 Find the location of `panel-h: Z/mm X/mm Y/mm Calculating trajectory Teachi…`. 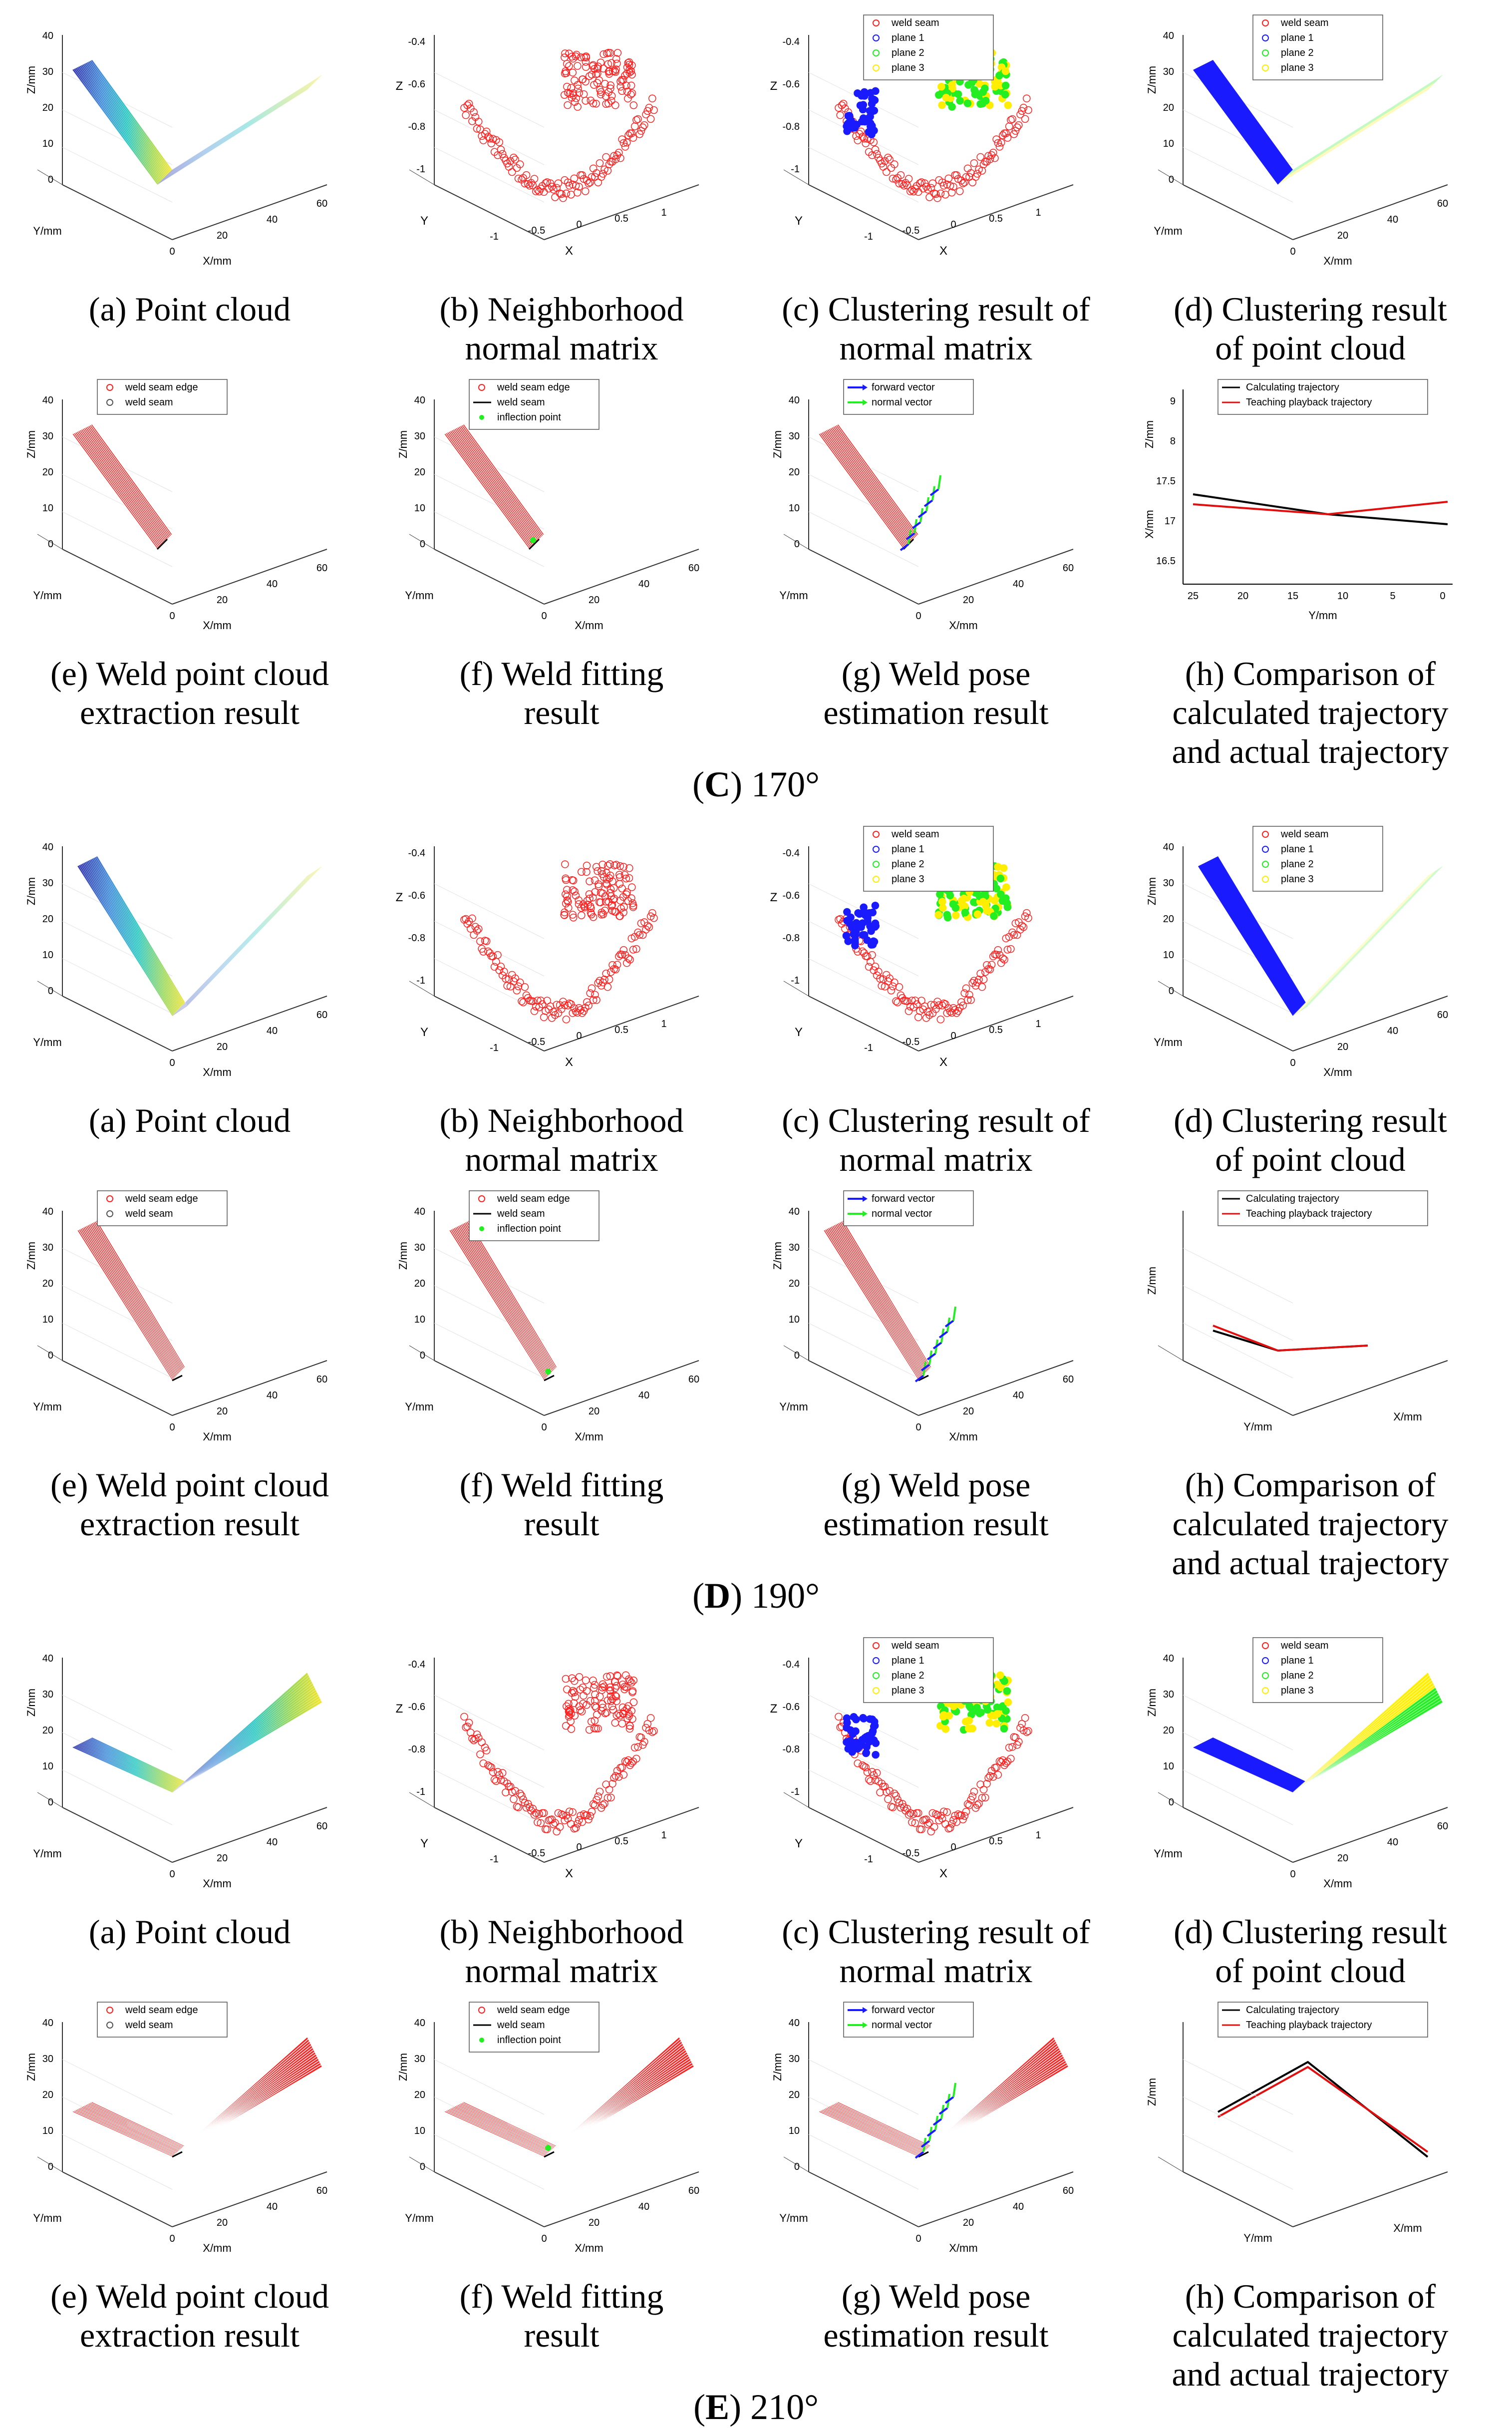

panel-h: Z/mm X/mm Y/mm Calculating trajectory Teachi… is located at coordinates (1310, 1381).